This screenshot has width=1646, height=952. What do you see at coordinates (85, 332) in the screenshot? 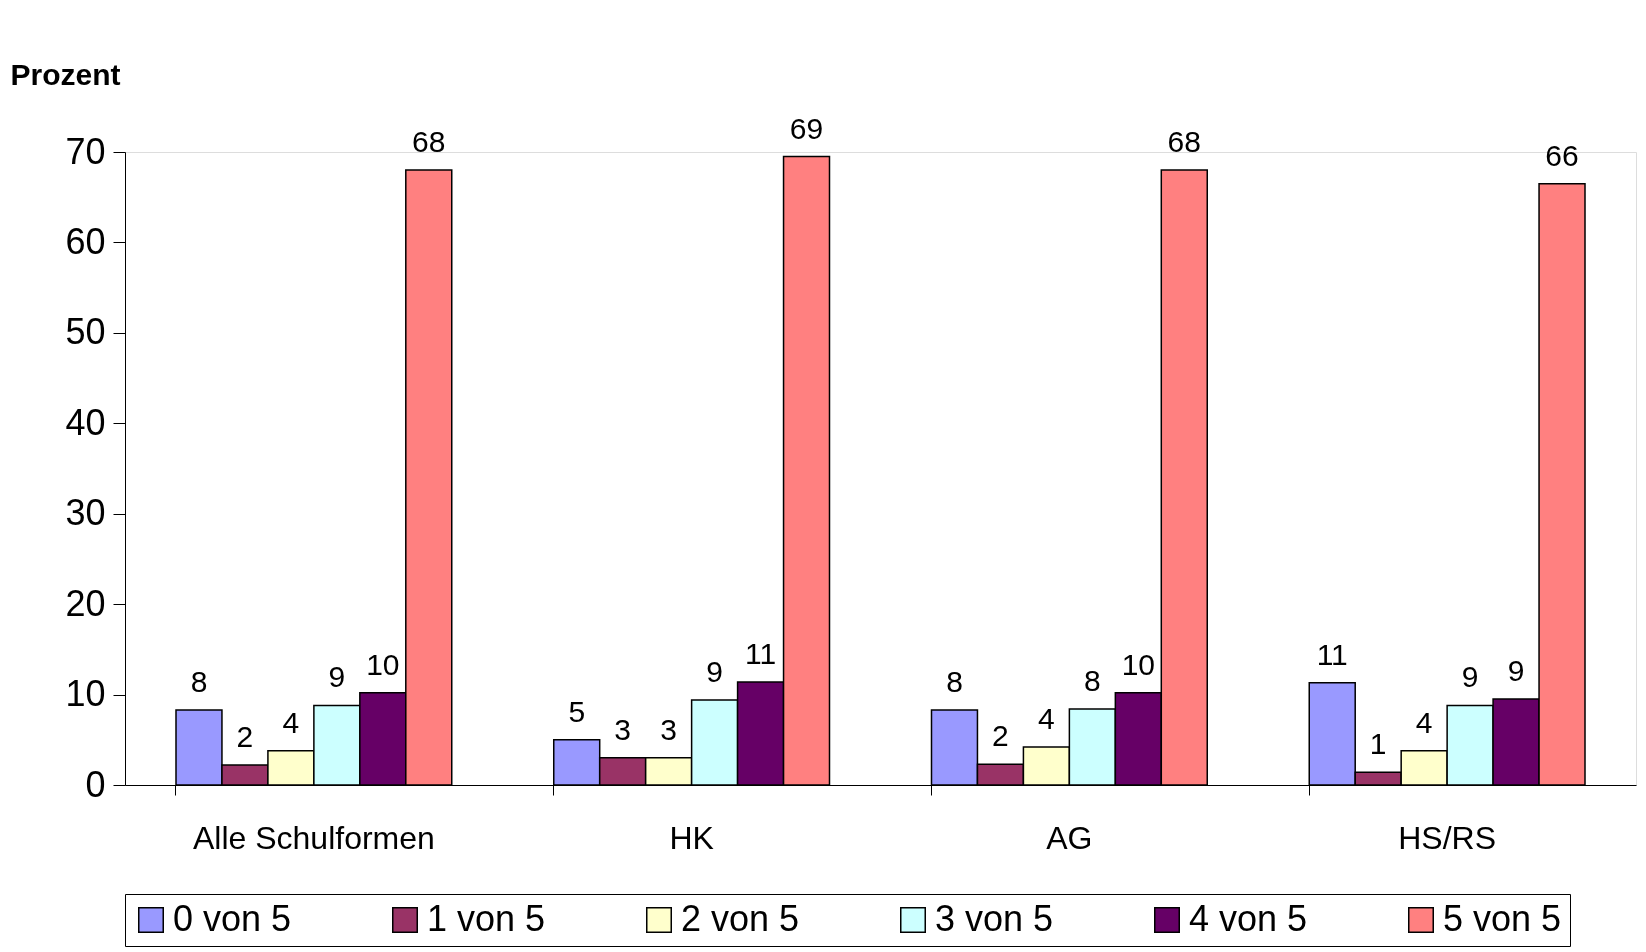
I see `y-tick-label: 50` at bounding box center [85, 332].